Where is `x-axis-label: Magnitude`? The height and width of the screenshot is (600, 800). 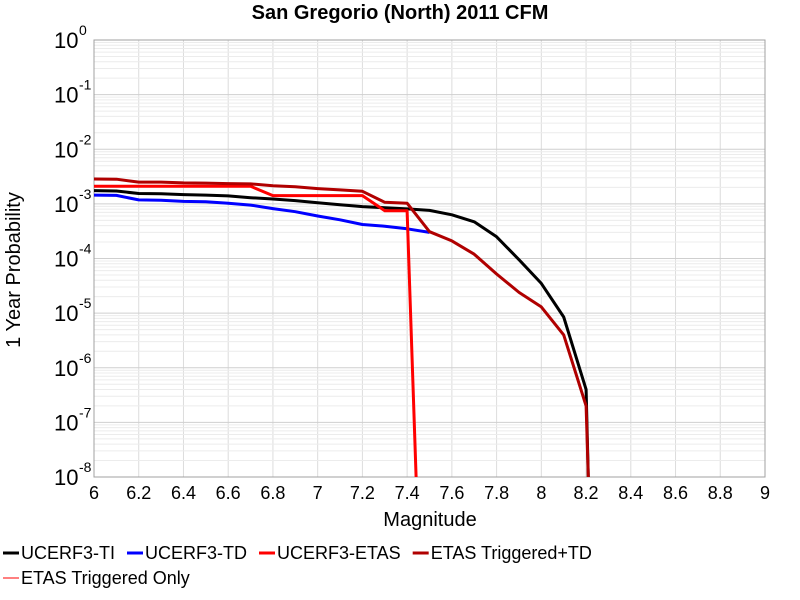 x-axis-label: Magnitude is located at coordinates (429, 520).